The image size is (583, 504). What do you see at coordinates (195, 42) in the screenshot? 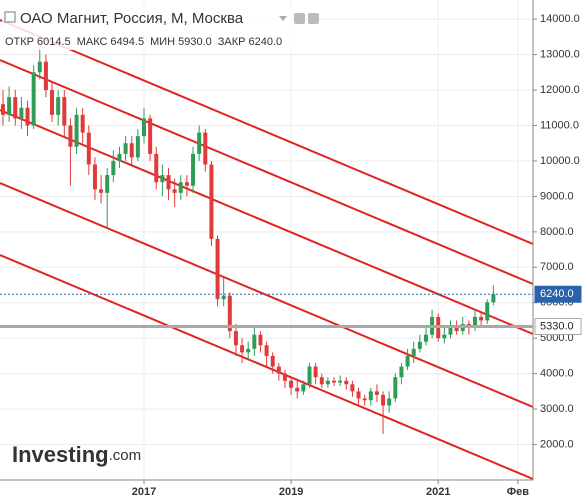
I see `ohlc-value: 5930.0` at bounding box center [195, 42].